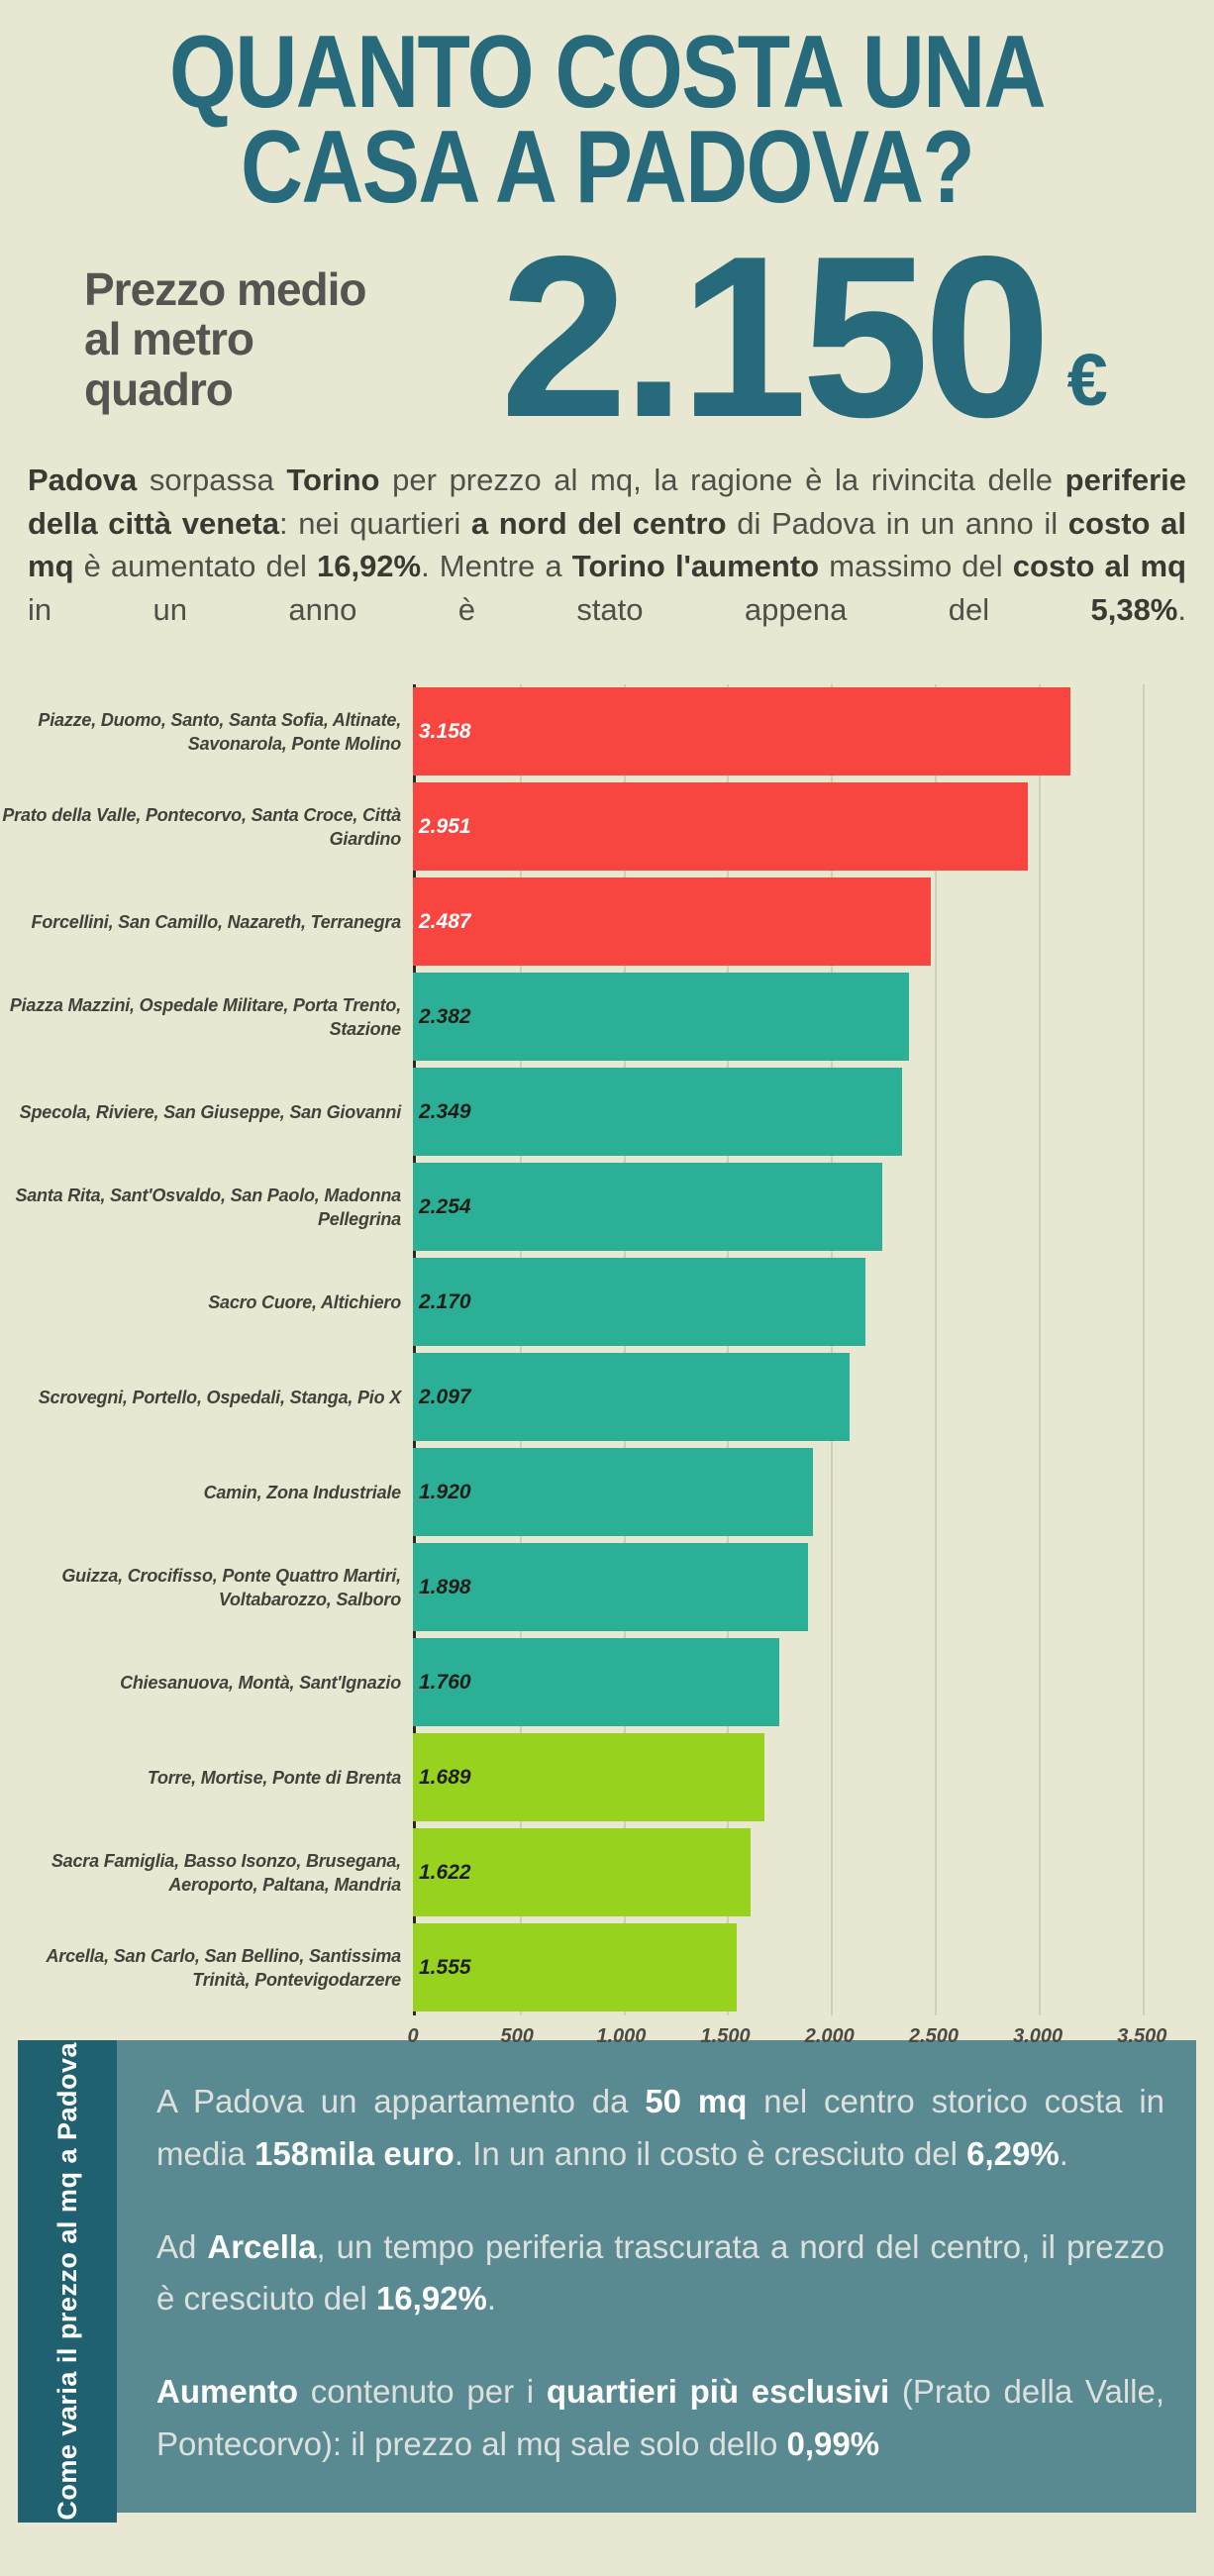 Image resolution: width=1214 pixels, height=2576 pixels. What do you see at coordinates (721, 827) in the screenshot?
I see `bar: 2.951` at bounding box center [721, 827].